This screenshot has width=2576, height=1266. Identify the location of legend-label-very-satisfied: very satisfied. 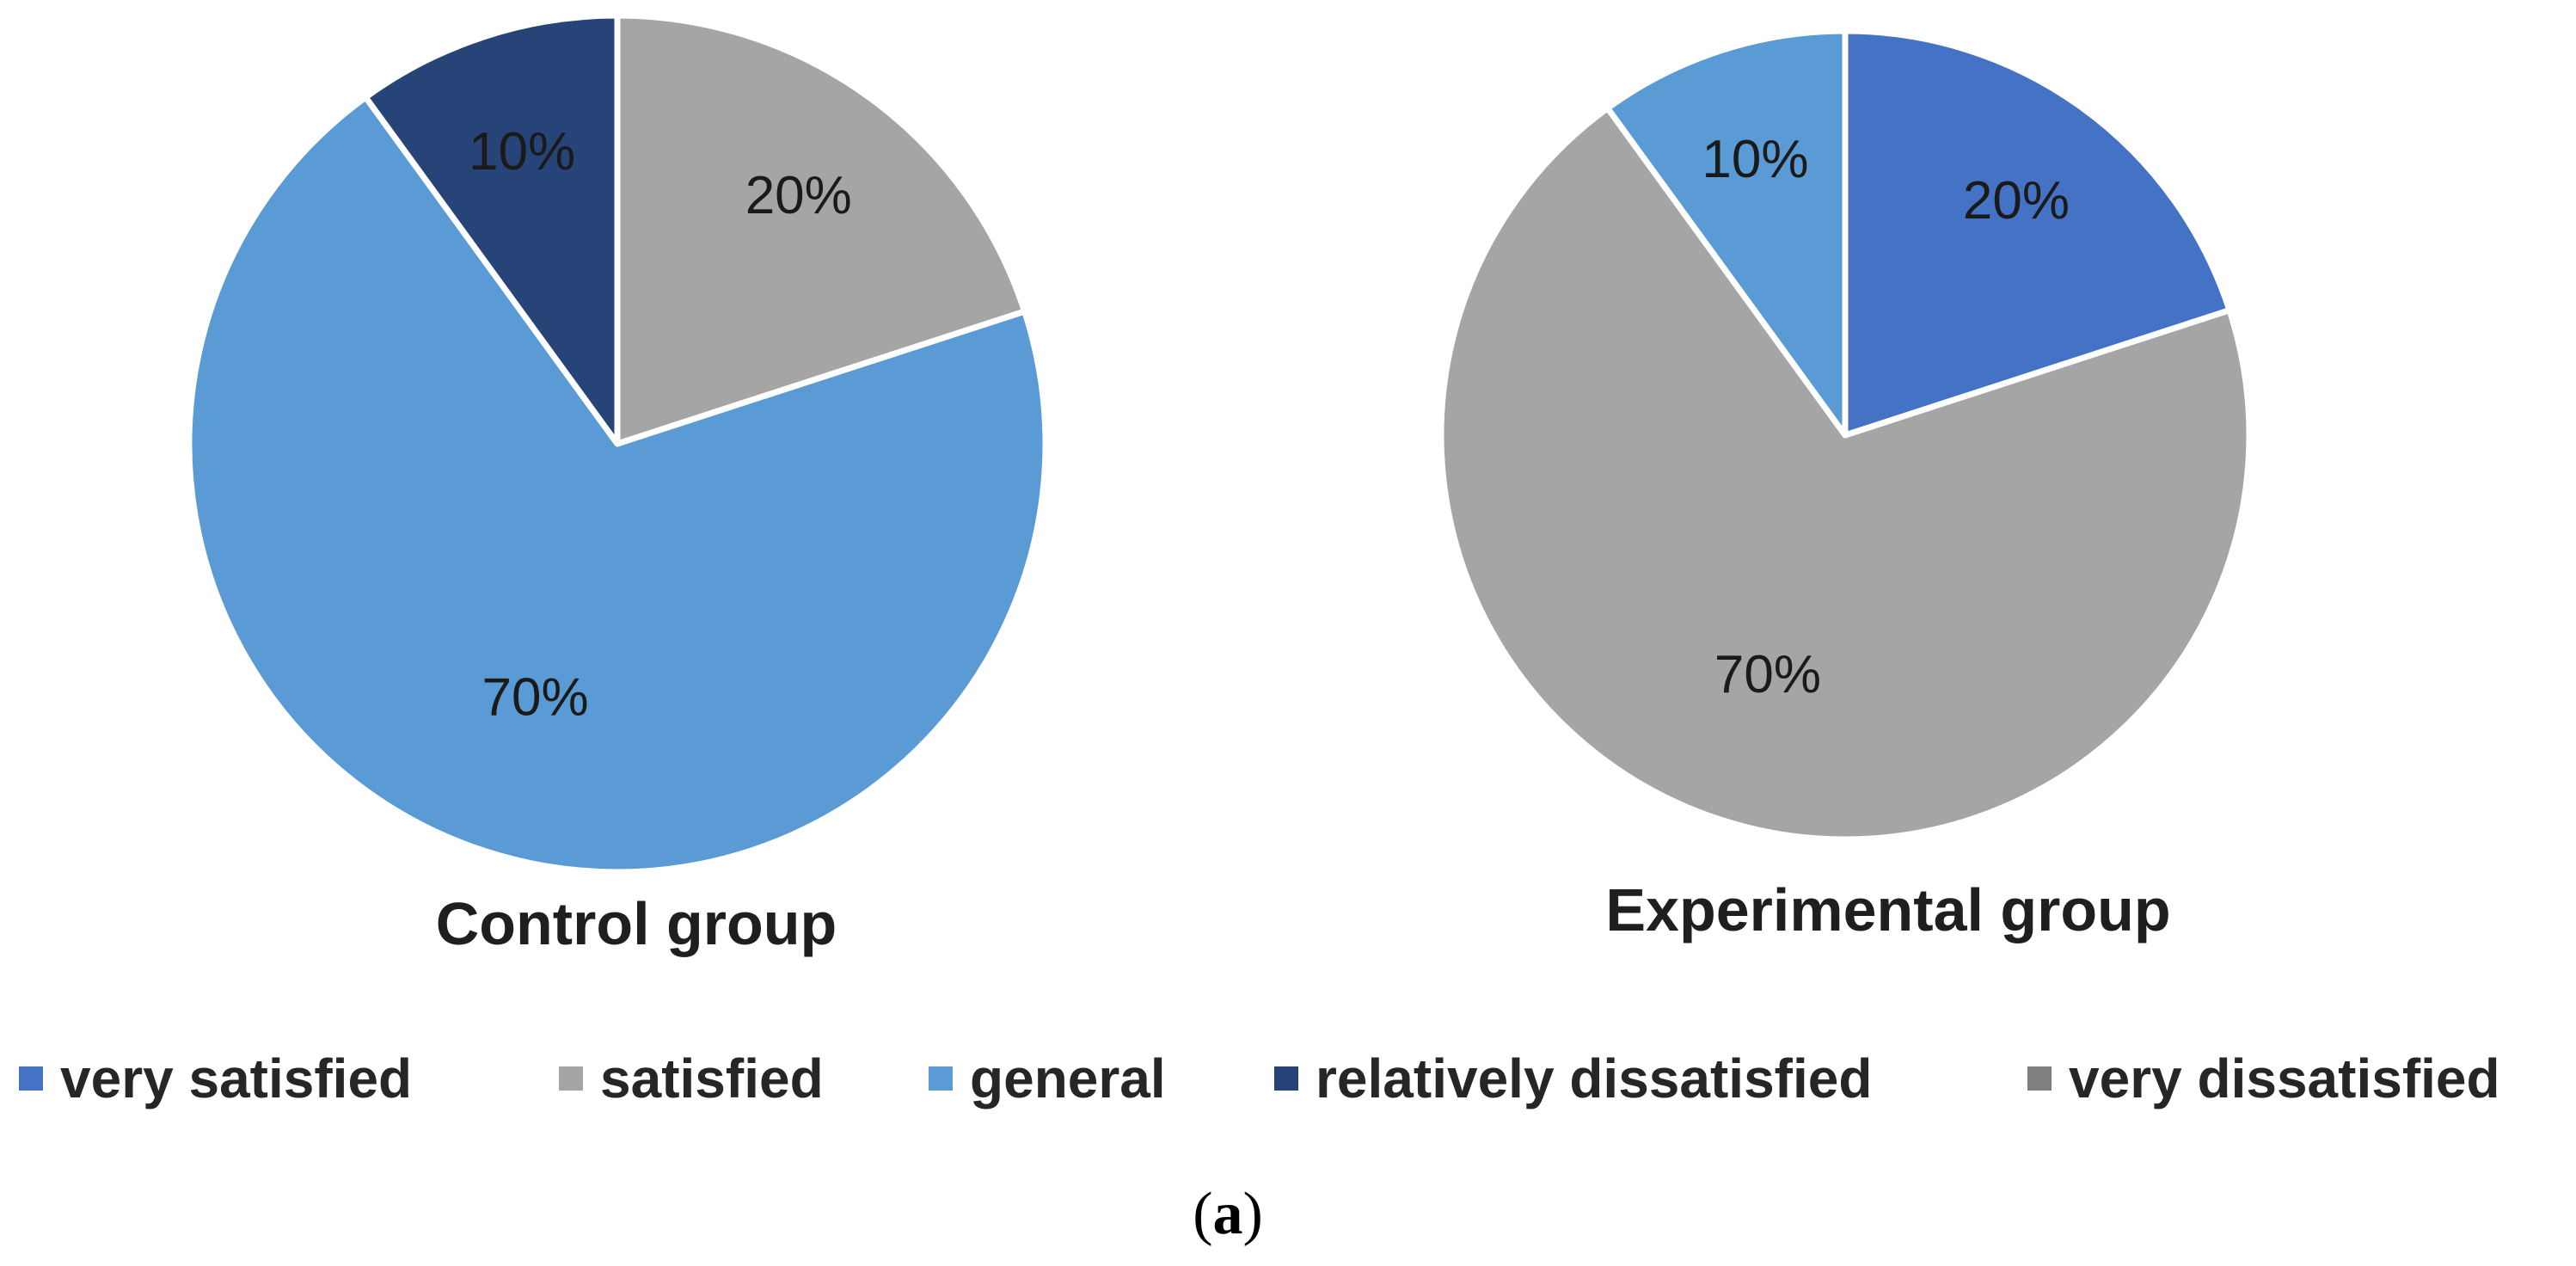
(236, 1078).